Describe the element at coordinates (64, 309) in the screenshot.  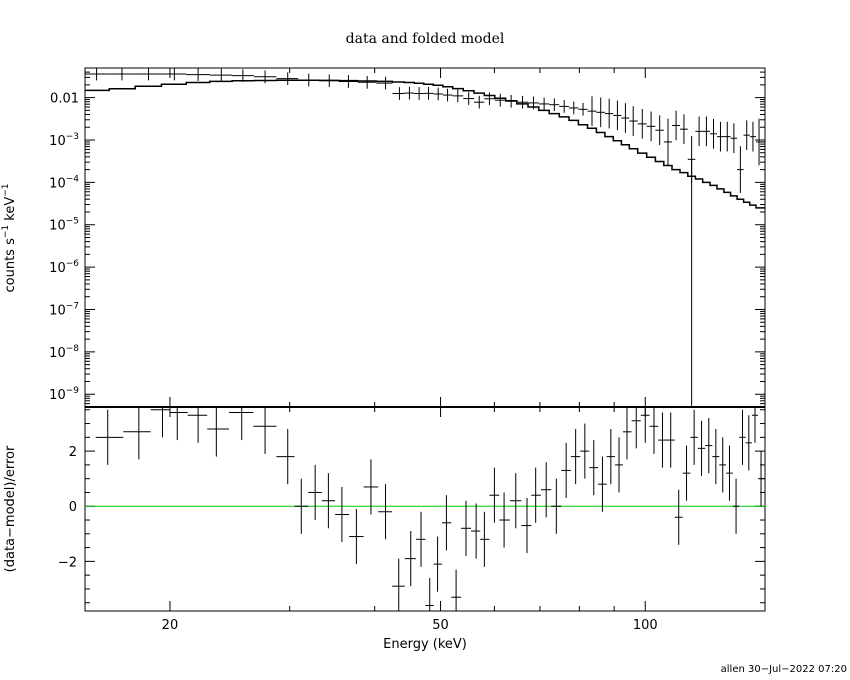
I see `y-tick-label: 10⁻⁷` at that location.